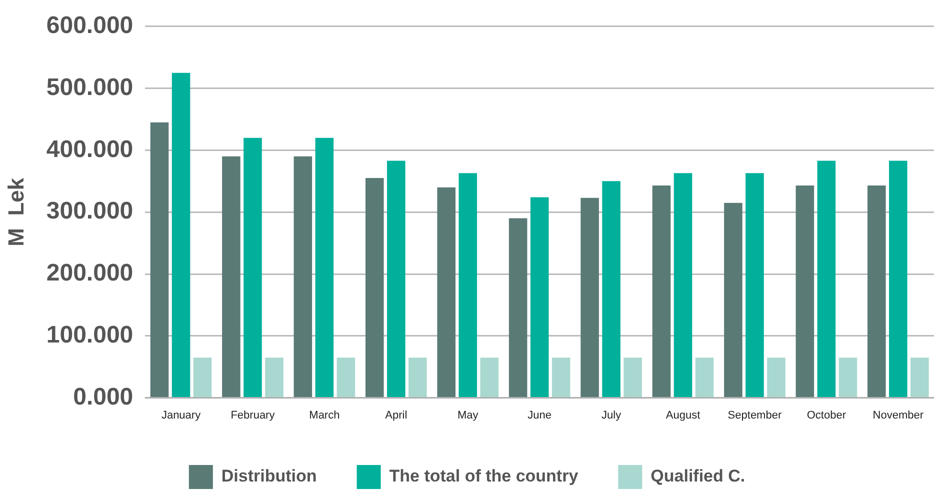  Describe the element at coordinates (698, 476) in the screenshot. I see `legend-label: Qualified C.` at that location.